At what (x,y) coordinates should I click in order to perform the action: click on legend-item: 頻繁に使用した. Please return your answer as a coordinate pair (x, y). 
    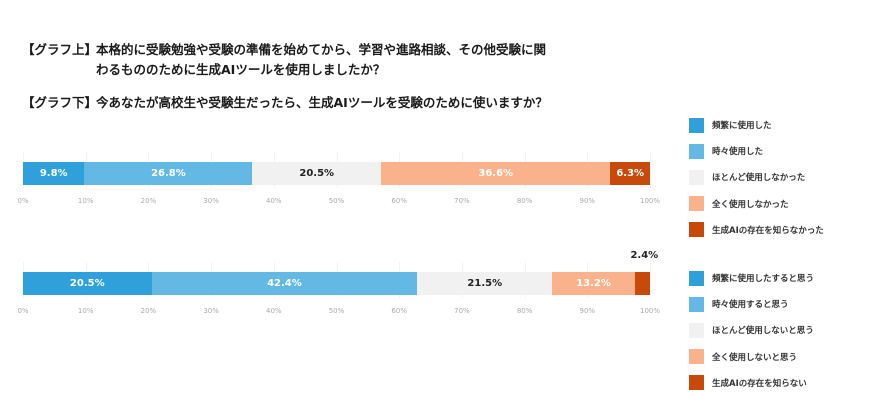
    Looking at the image, I should click on (756, 125).